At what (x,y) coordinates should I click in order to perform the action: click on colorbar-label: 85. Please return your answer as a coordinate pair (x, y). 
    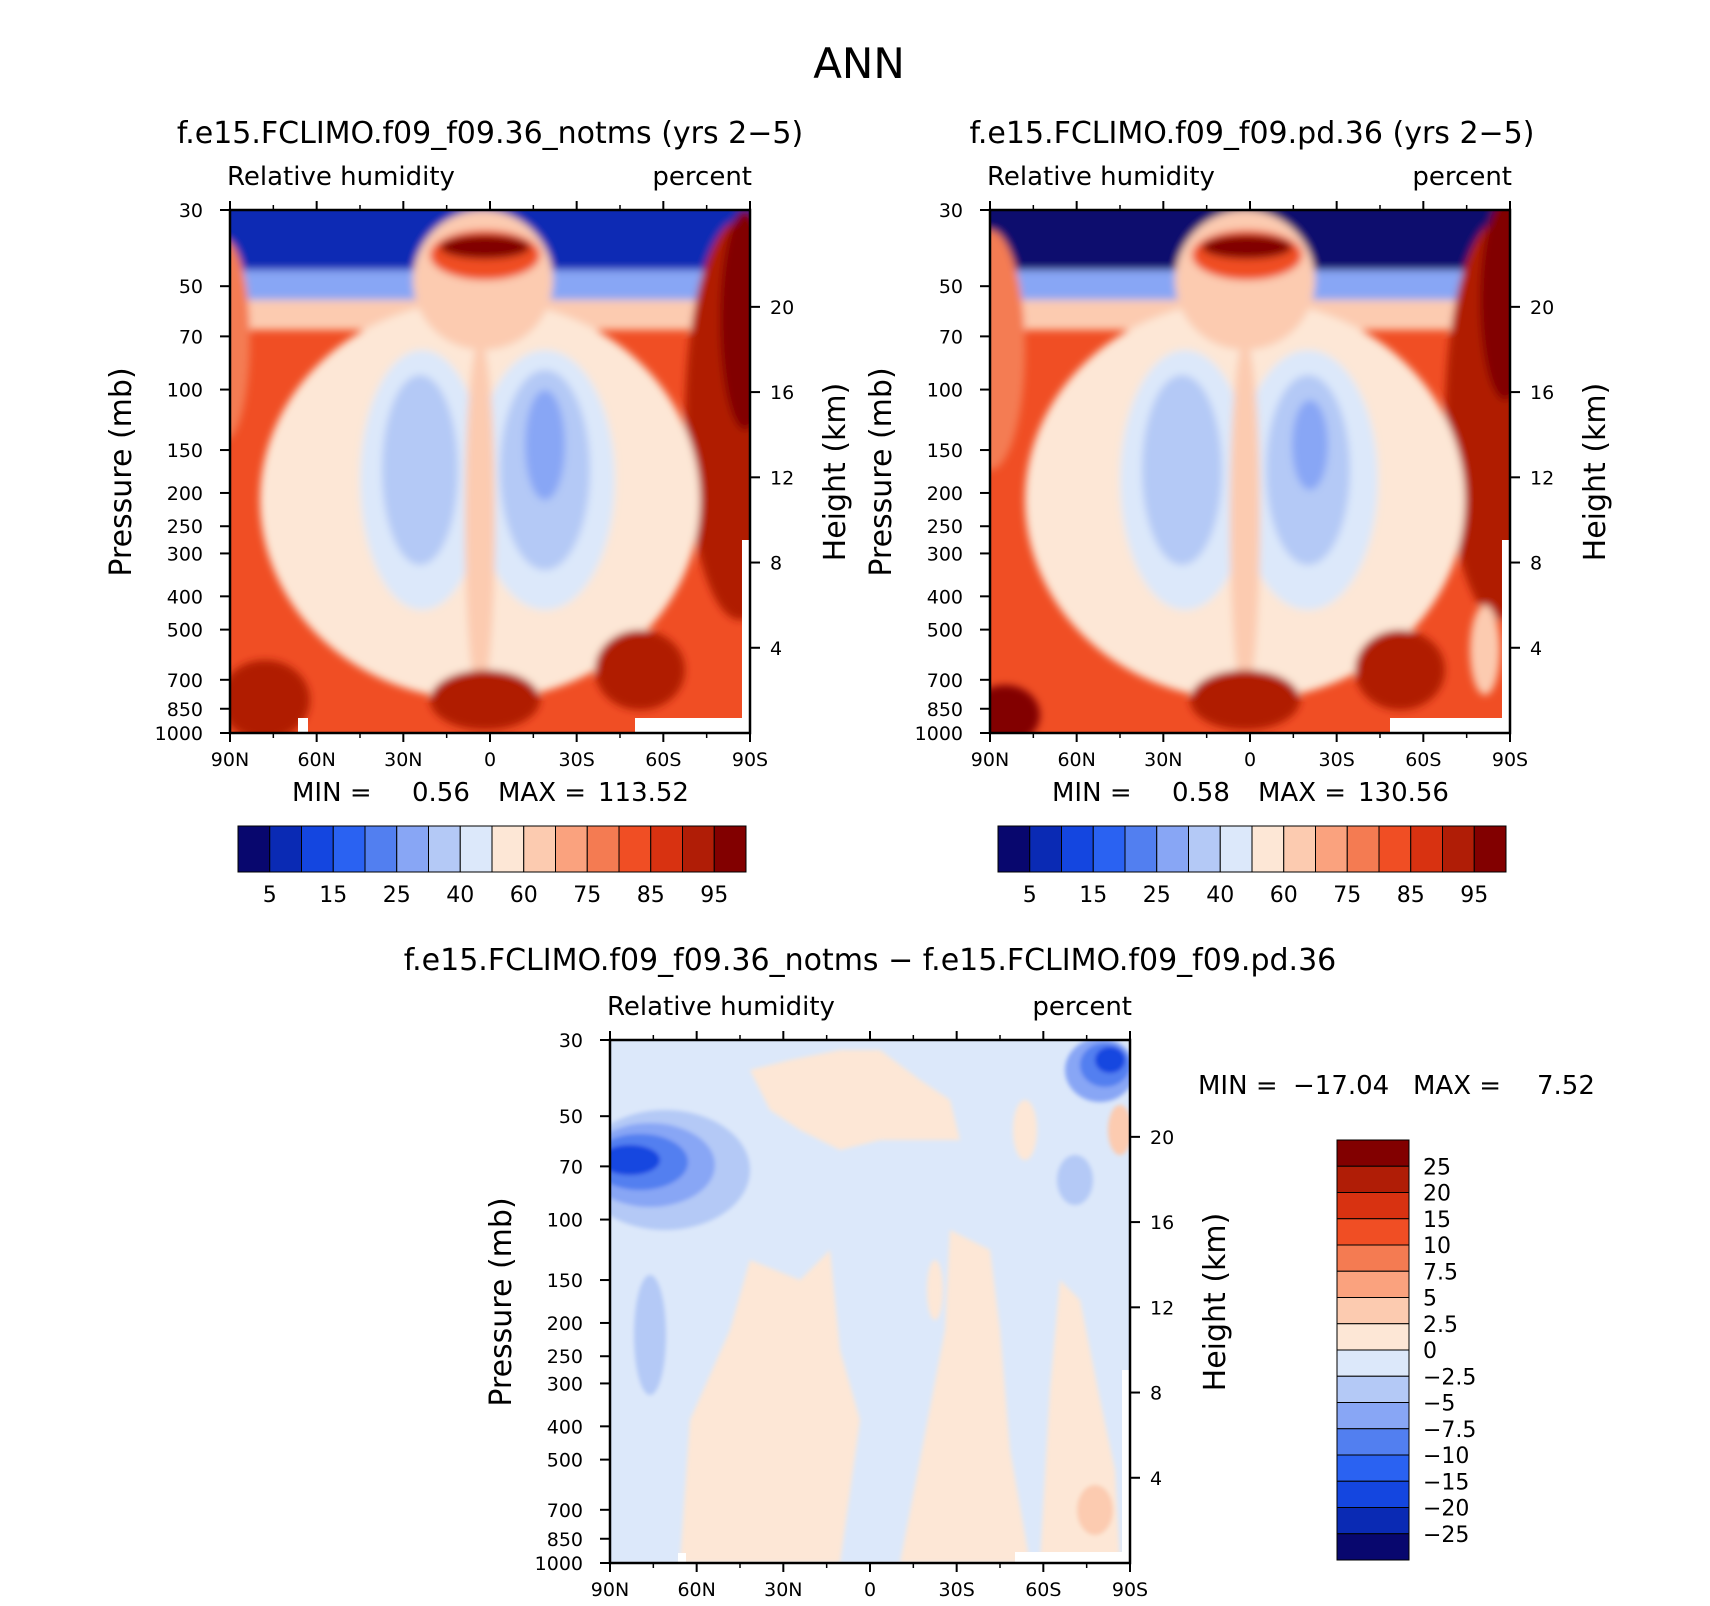
    Looking at the image, I should click on (651, 895).